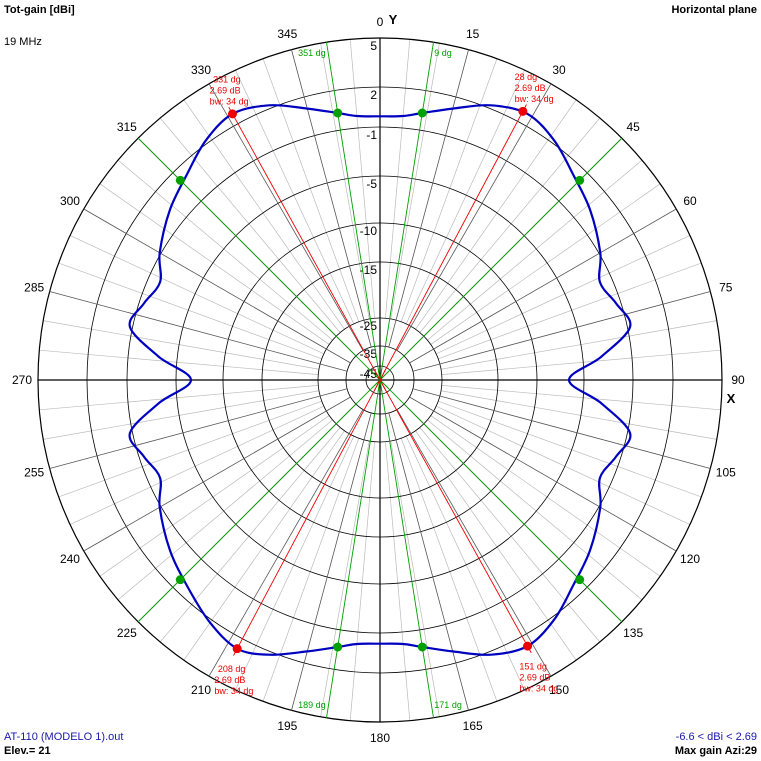  Describe the element at coordinates (70, 559) in the screenshot. I see `azimuth-tick-label: 240` at that location.